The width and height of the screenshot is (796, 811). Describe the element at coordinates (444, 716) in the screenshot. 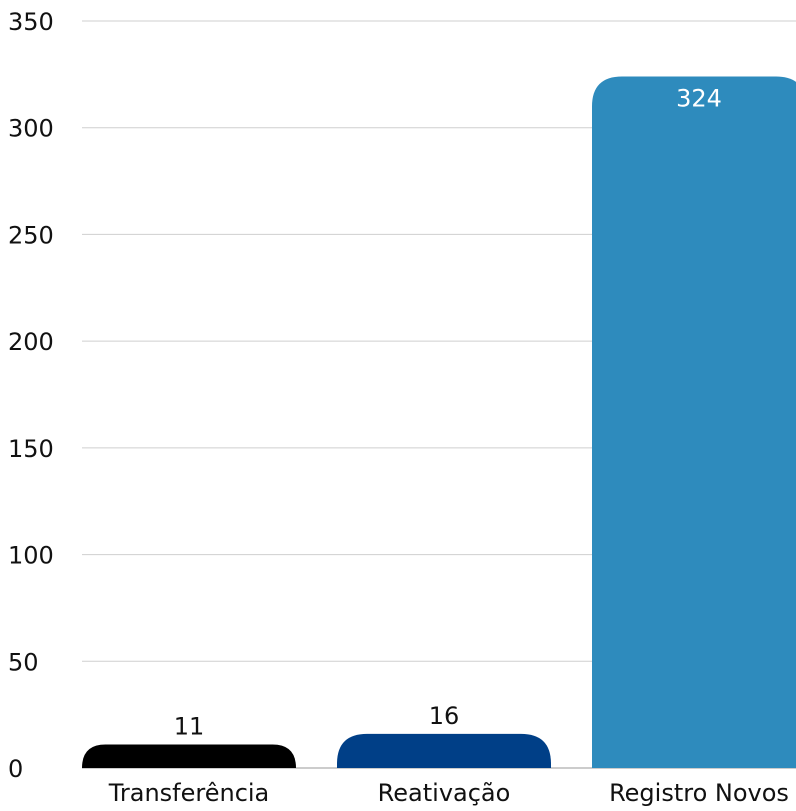

I see `bar-value-label: 16` at that location.